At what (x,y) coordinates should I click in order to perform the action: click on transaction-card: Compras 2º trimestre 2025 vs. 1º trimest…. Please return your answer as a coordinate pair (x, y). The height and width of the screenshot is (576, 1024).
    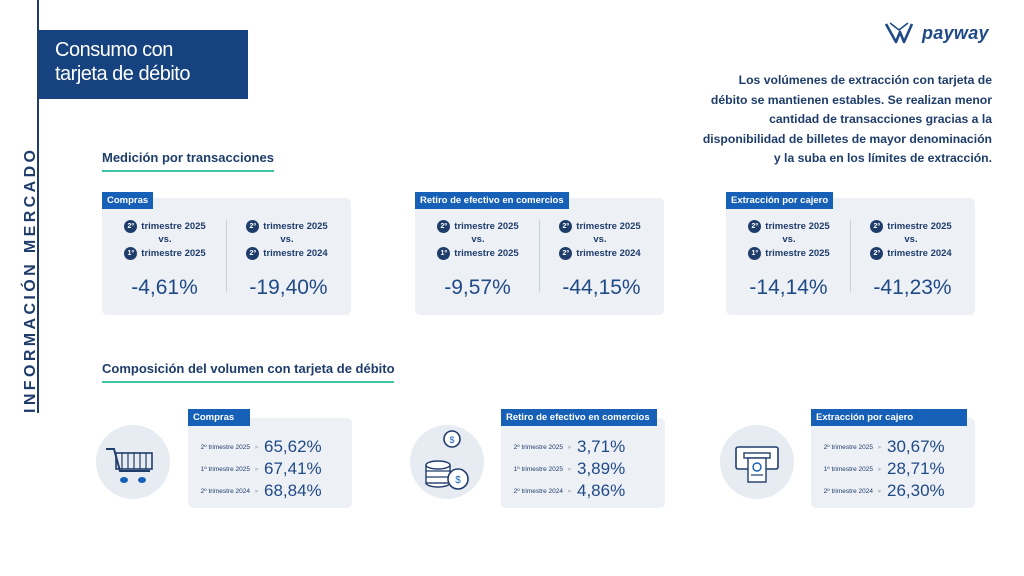
    Looking at the image, I should click on (226, 253).